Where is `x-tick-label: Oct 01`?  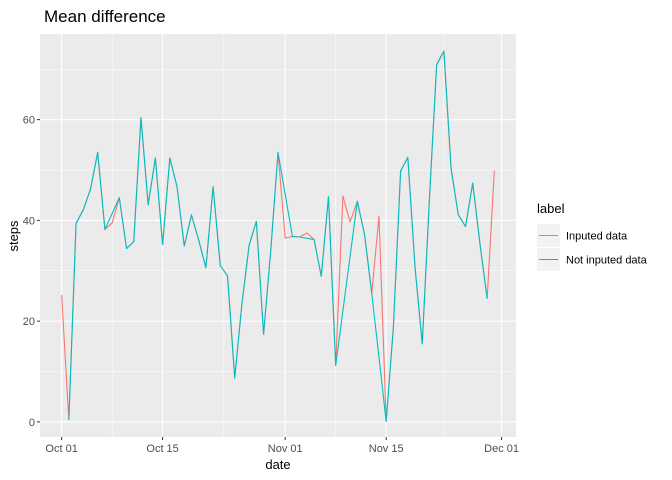 x-tick-label: Oct 01 is located at coordinates (61, 449).